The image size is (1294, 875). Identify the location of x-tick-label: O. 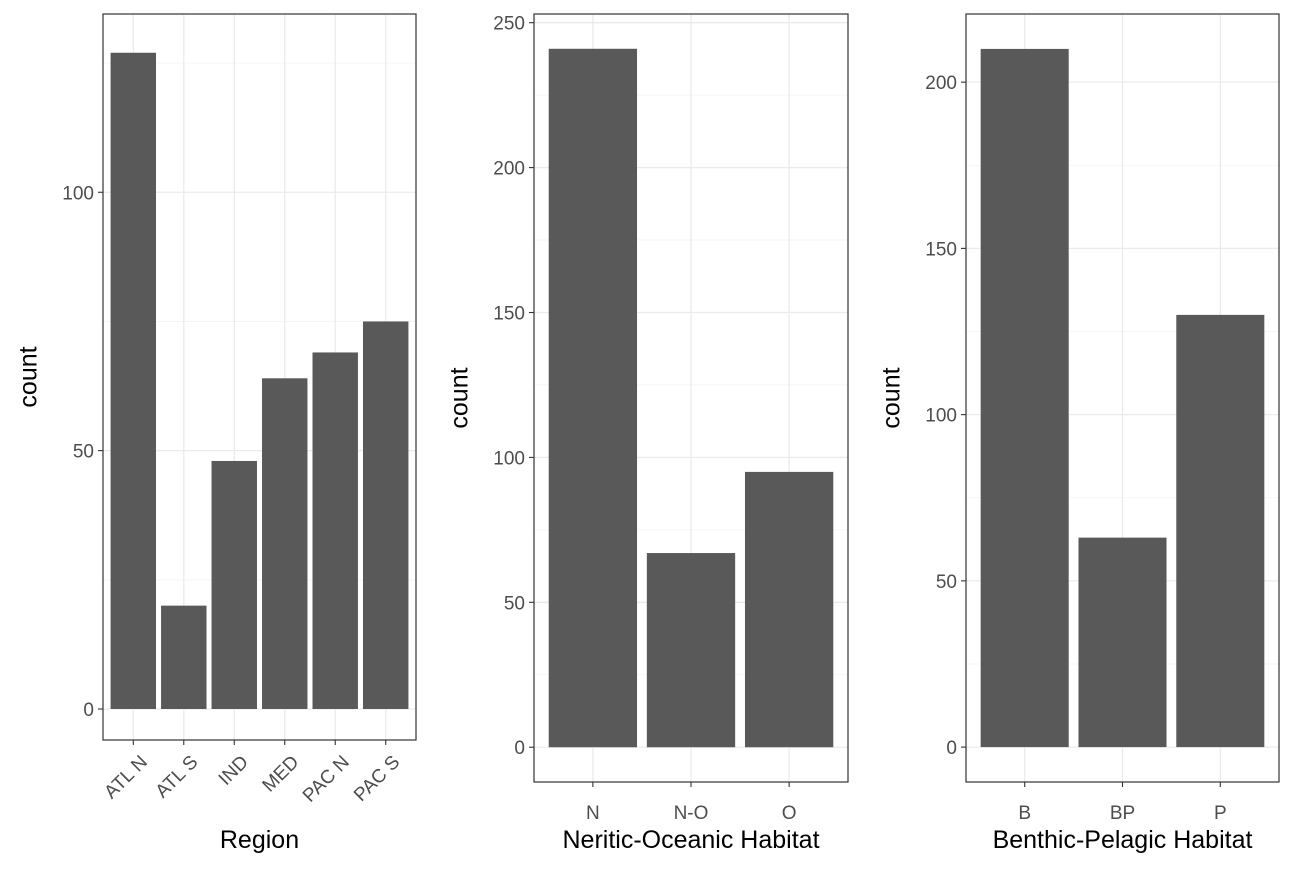
(789, 813).